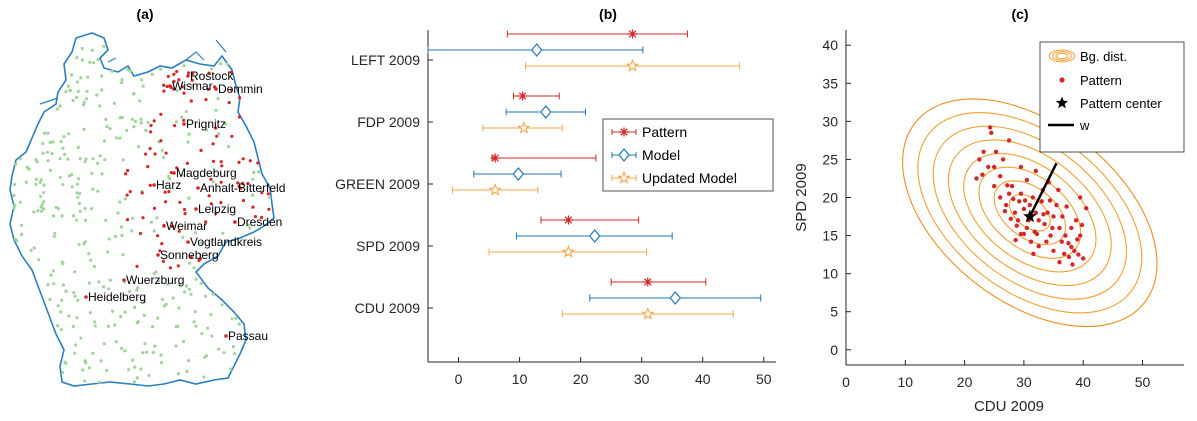  I want to click on category-label: SPD 2009, so click(388, 246).